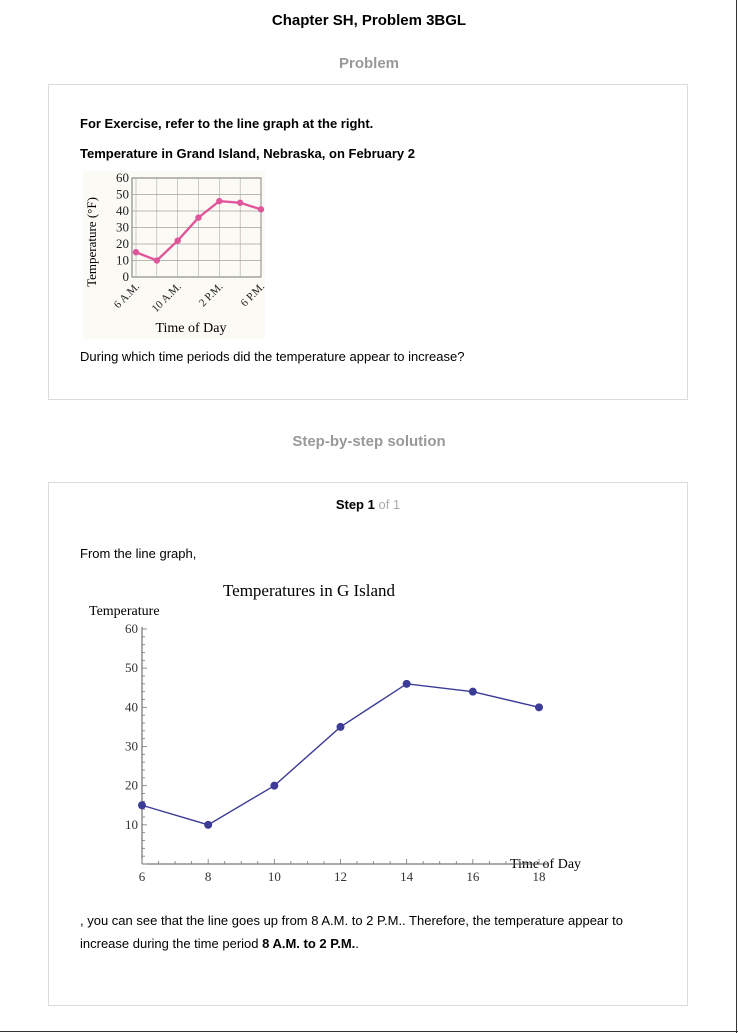  What do you see at coordinates (208, 876) in the screenshot?
I see `x-tick-label: 8` at bounding box center [208, 876].